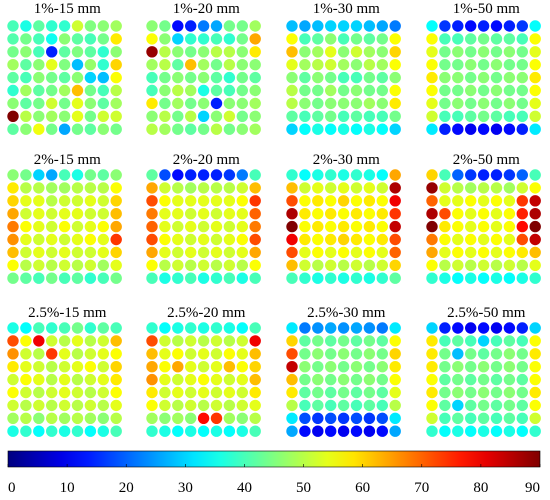 This screenshot has height=500, width=550. I want to click on panel-title: 1%-20 mm, so click(206, 9).